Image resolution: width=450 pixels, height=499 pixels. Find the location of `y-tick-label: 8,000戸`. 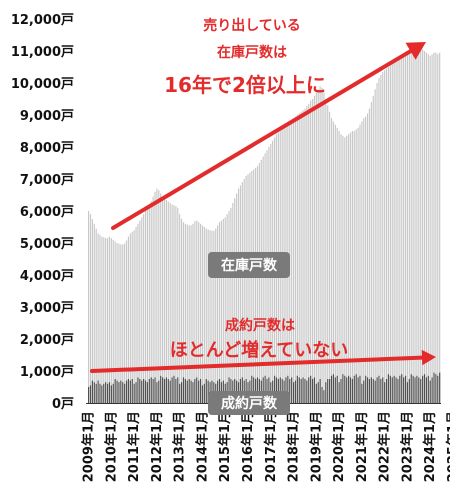

y-tick-label: 8,000戸 is located at coordinates (47, 148).